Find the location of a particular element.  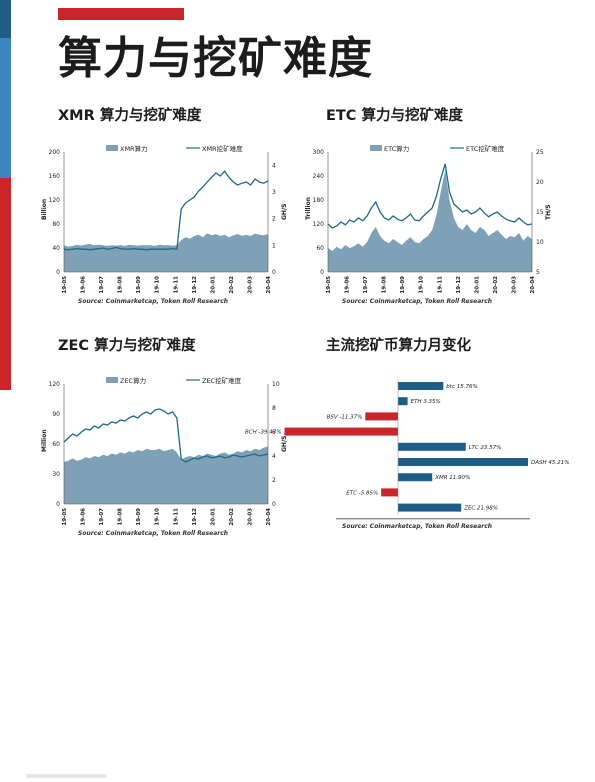

xmr-y2tick-label: 0 is located at coordinates (274, 272).